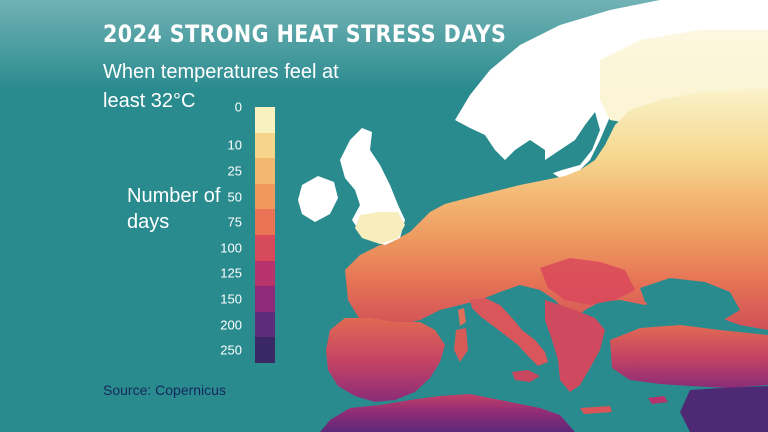 Image resolution: width=768 pixels, height=432 pixels. I want to click on ireland-land, so click(318, 199).